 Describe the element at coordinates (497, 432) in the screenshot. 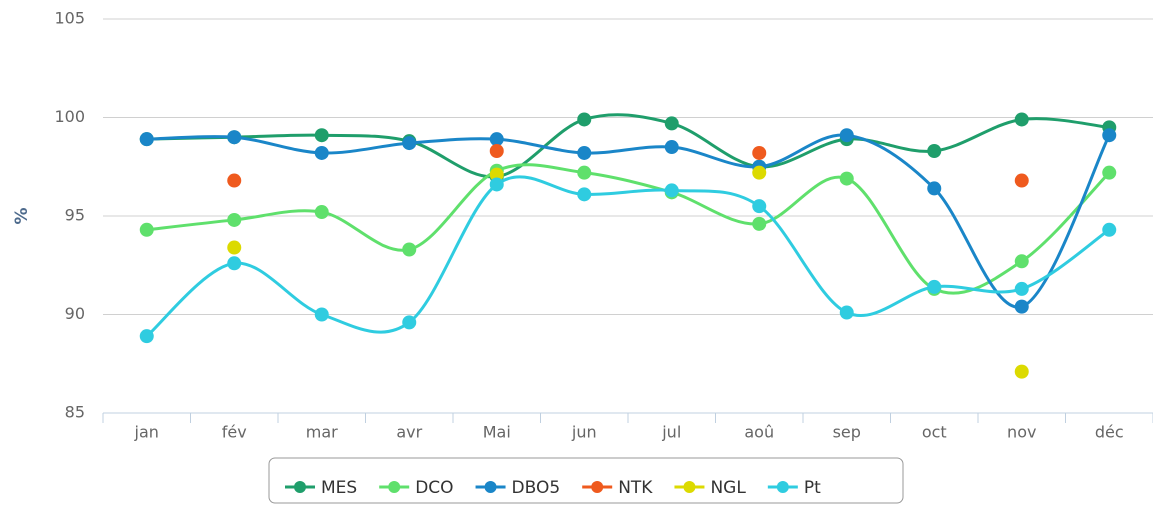

I see `x-tick-label: Mai` at that location.